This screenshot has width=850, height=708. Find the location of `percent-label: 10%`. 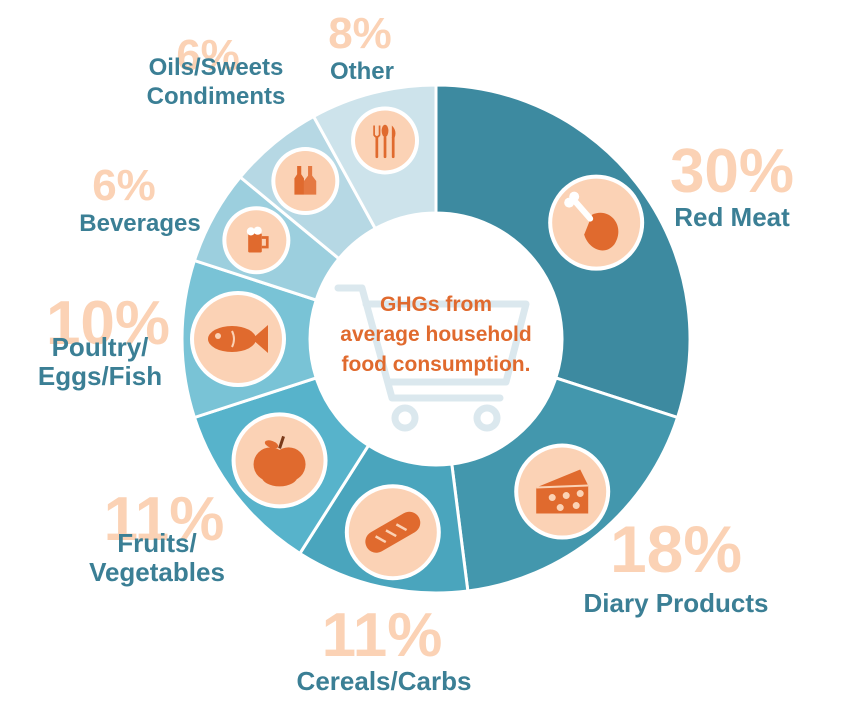

percent-label: 10% is located at coordinates (108, 323).